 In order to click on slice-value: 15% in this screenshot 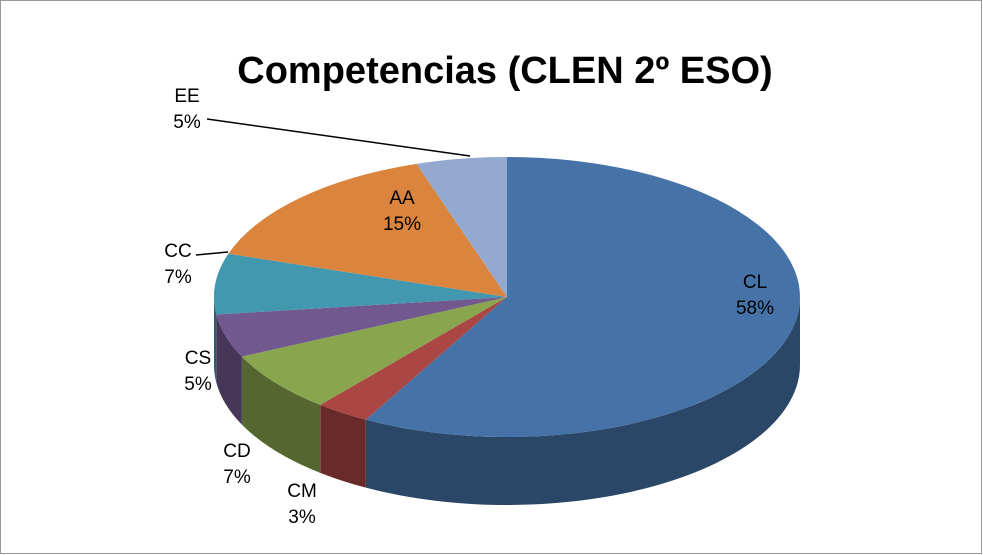, I will do `click(402, 224)`.